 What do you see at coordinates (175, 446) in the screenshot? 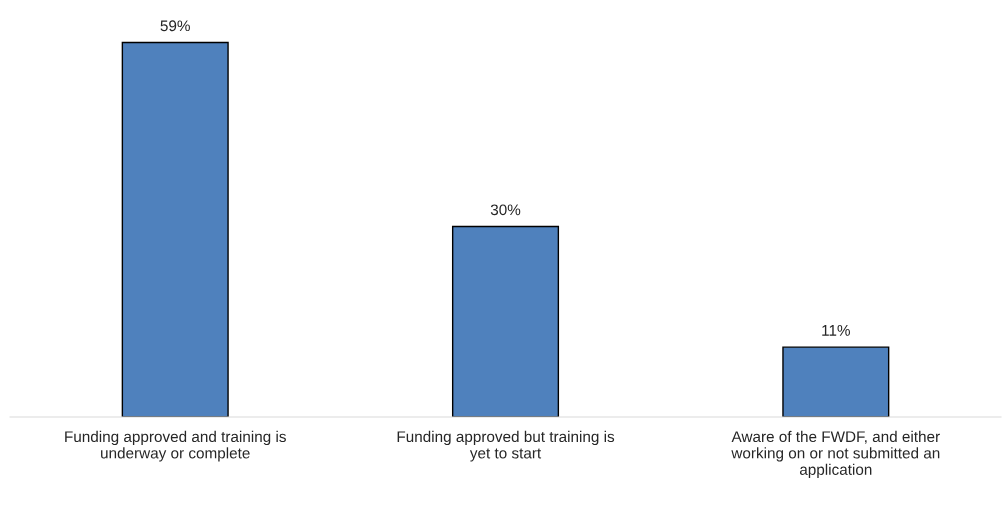
I see `x-tick-label: Funding approved and training is underway or complete` at bounding box center [175, 446].